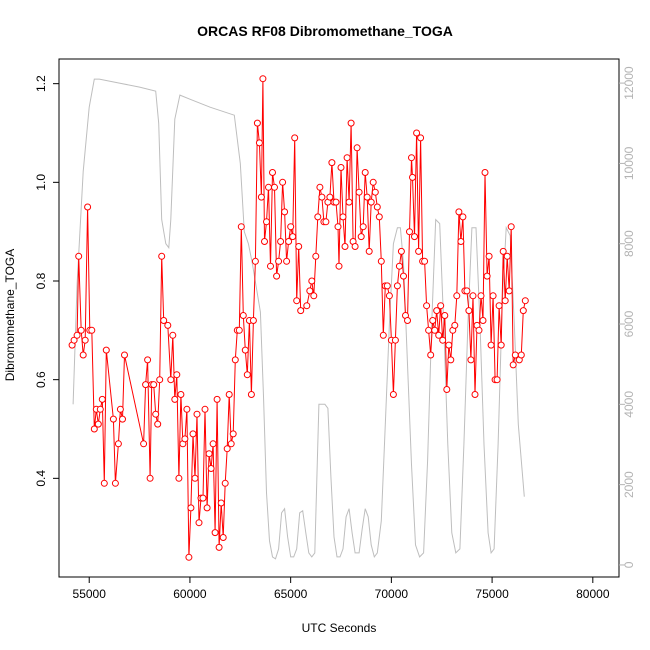 This screenshot has height=650, width=650. I want to click on y2-tick-label: 0, so click(629, 564).